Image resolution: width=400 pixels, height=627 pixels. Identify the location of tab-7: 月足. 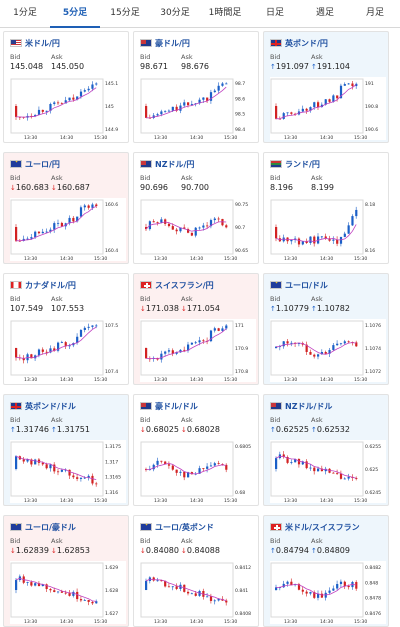
(374, 13).